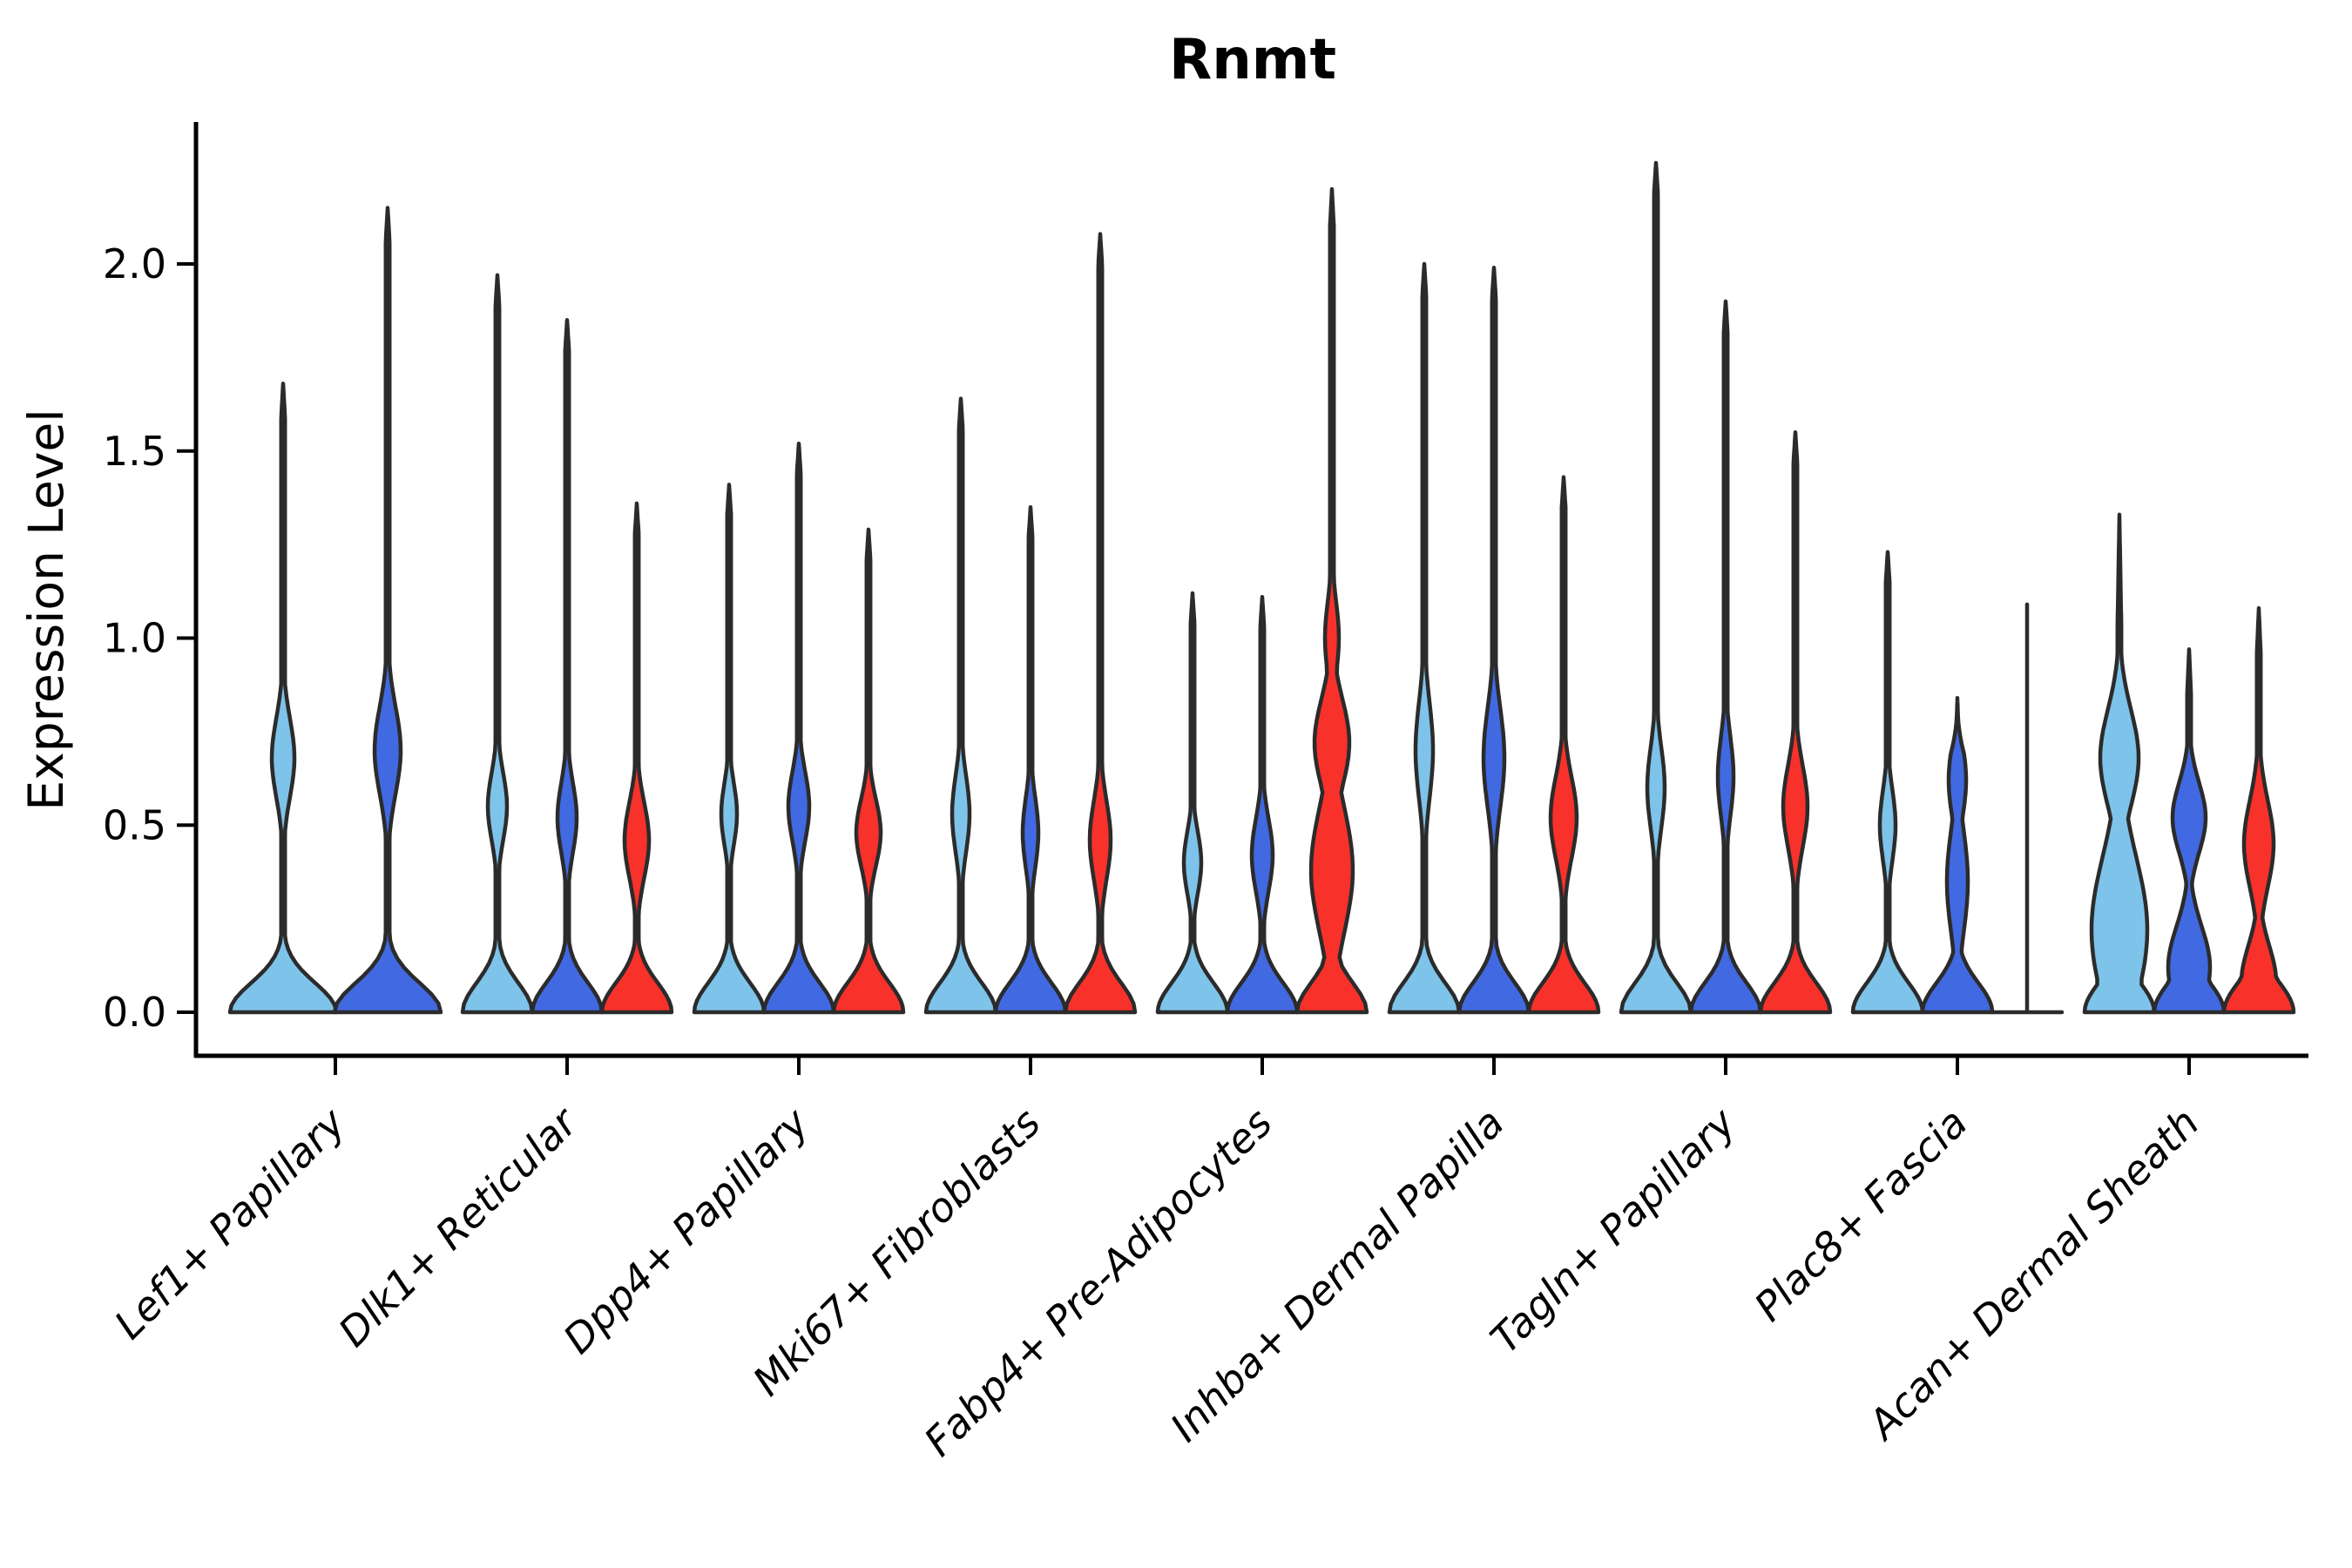 Image resolution: width=2352 pixels, height=1568 pixels. What do you see at coordinates (459, 1226) in the screenshot?
I see `x-tick-label: Dlk1+ Reticular` at bounding box center [459, 1226].